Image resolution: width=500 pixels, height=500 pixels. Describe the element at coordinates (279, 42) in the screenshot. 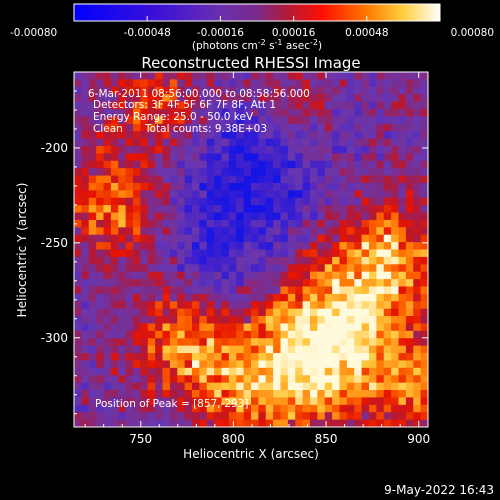

I see `colorbar-unit-exp2: -1` at that location.